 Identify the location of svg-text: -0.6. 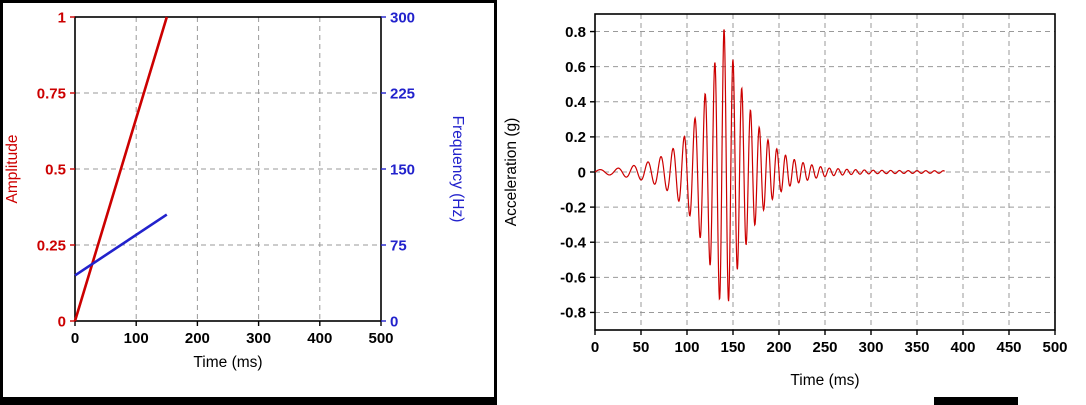
(573, 278).